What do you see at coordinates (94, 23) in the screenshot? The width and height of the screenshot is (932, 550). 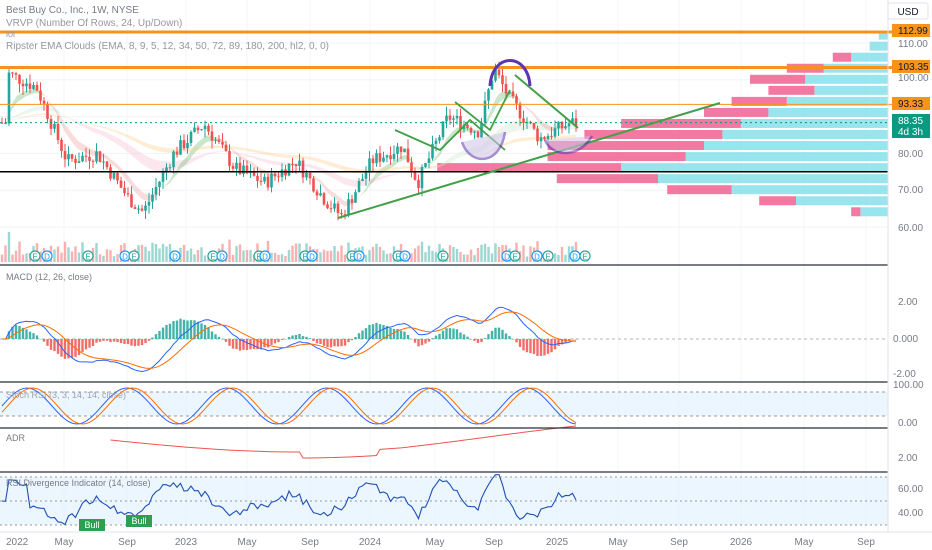 I see `indicator-vrvp-label: VRVP (Number Of Rows, 24, Up/Down)` at bounding box center [94, 23].